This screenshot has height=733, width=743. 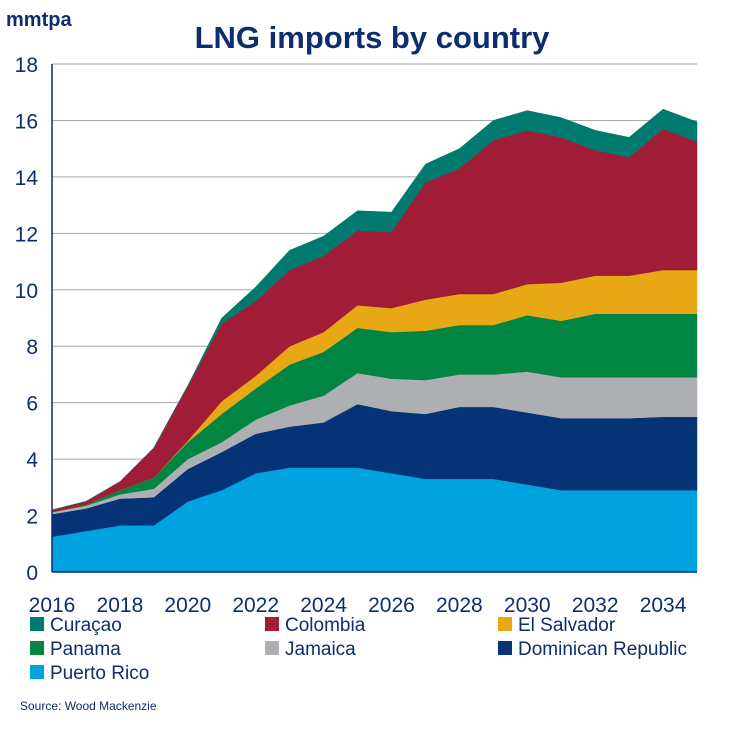 I want to click on legend-label: Dominican Republic, so click(x=602, y=649).